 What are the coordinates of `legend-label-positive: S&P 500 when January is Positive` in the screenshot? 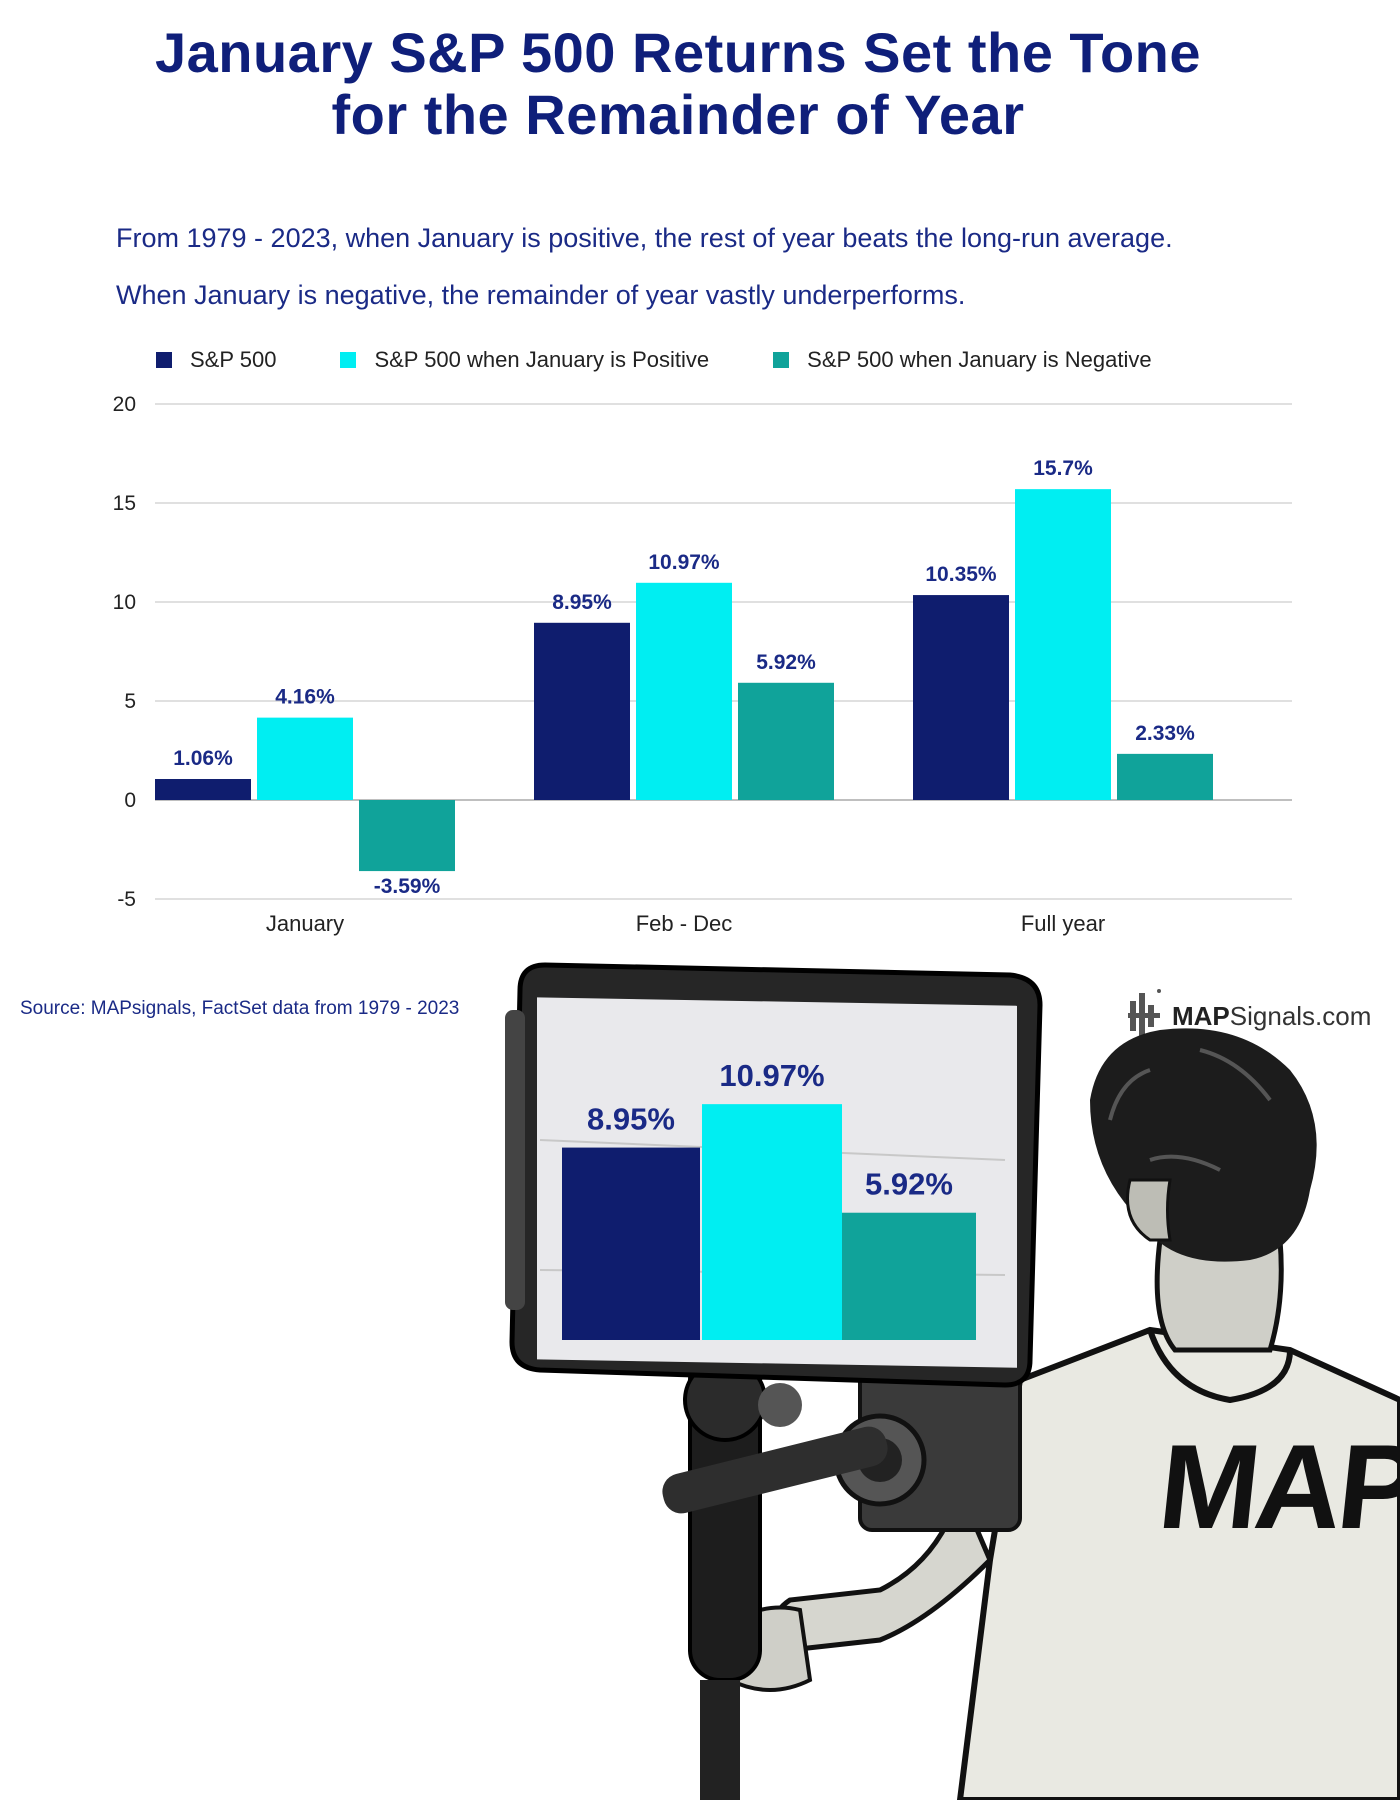 It's located at (542, 359).